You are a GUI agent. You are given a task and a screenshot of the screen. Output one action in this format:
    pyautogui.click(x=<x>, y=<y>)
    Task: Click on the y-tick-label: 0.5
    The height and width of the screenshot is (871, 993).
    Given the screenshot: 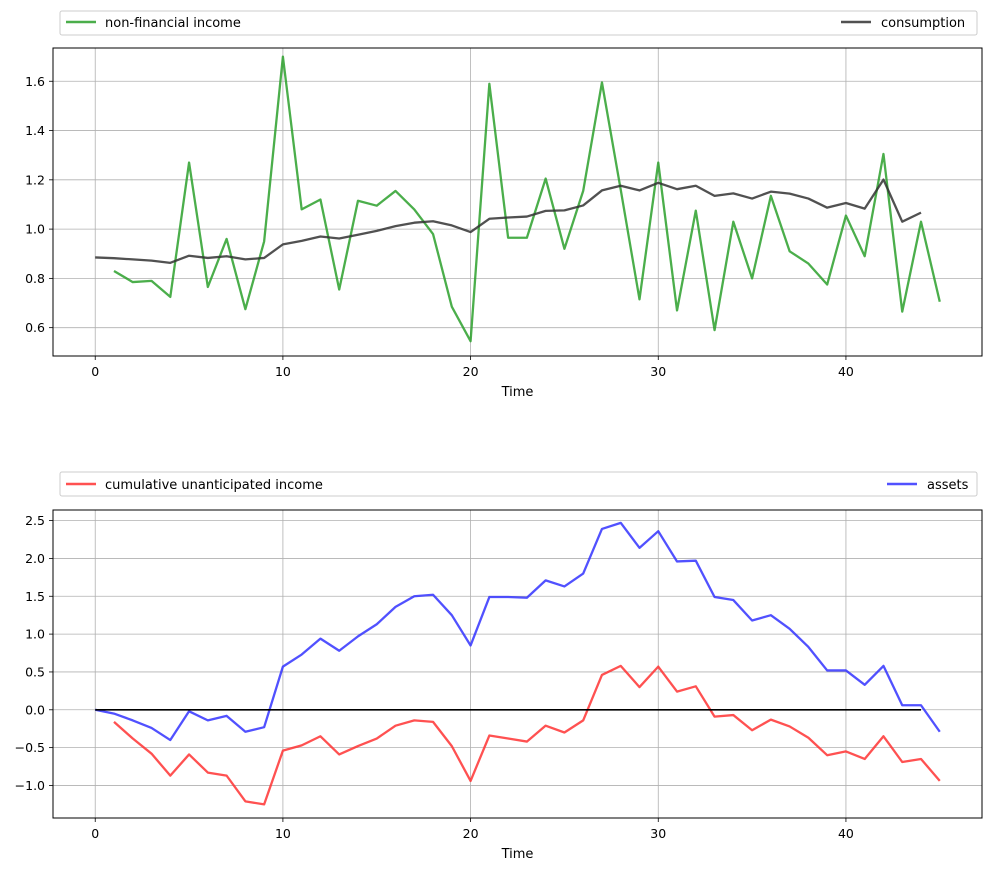 What is the action you would take?
    pyautogui.click(x=35, y=671)
    